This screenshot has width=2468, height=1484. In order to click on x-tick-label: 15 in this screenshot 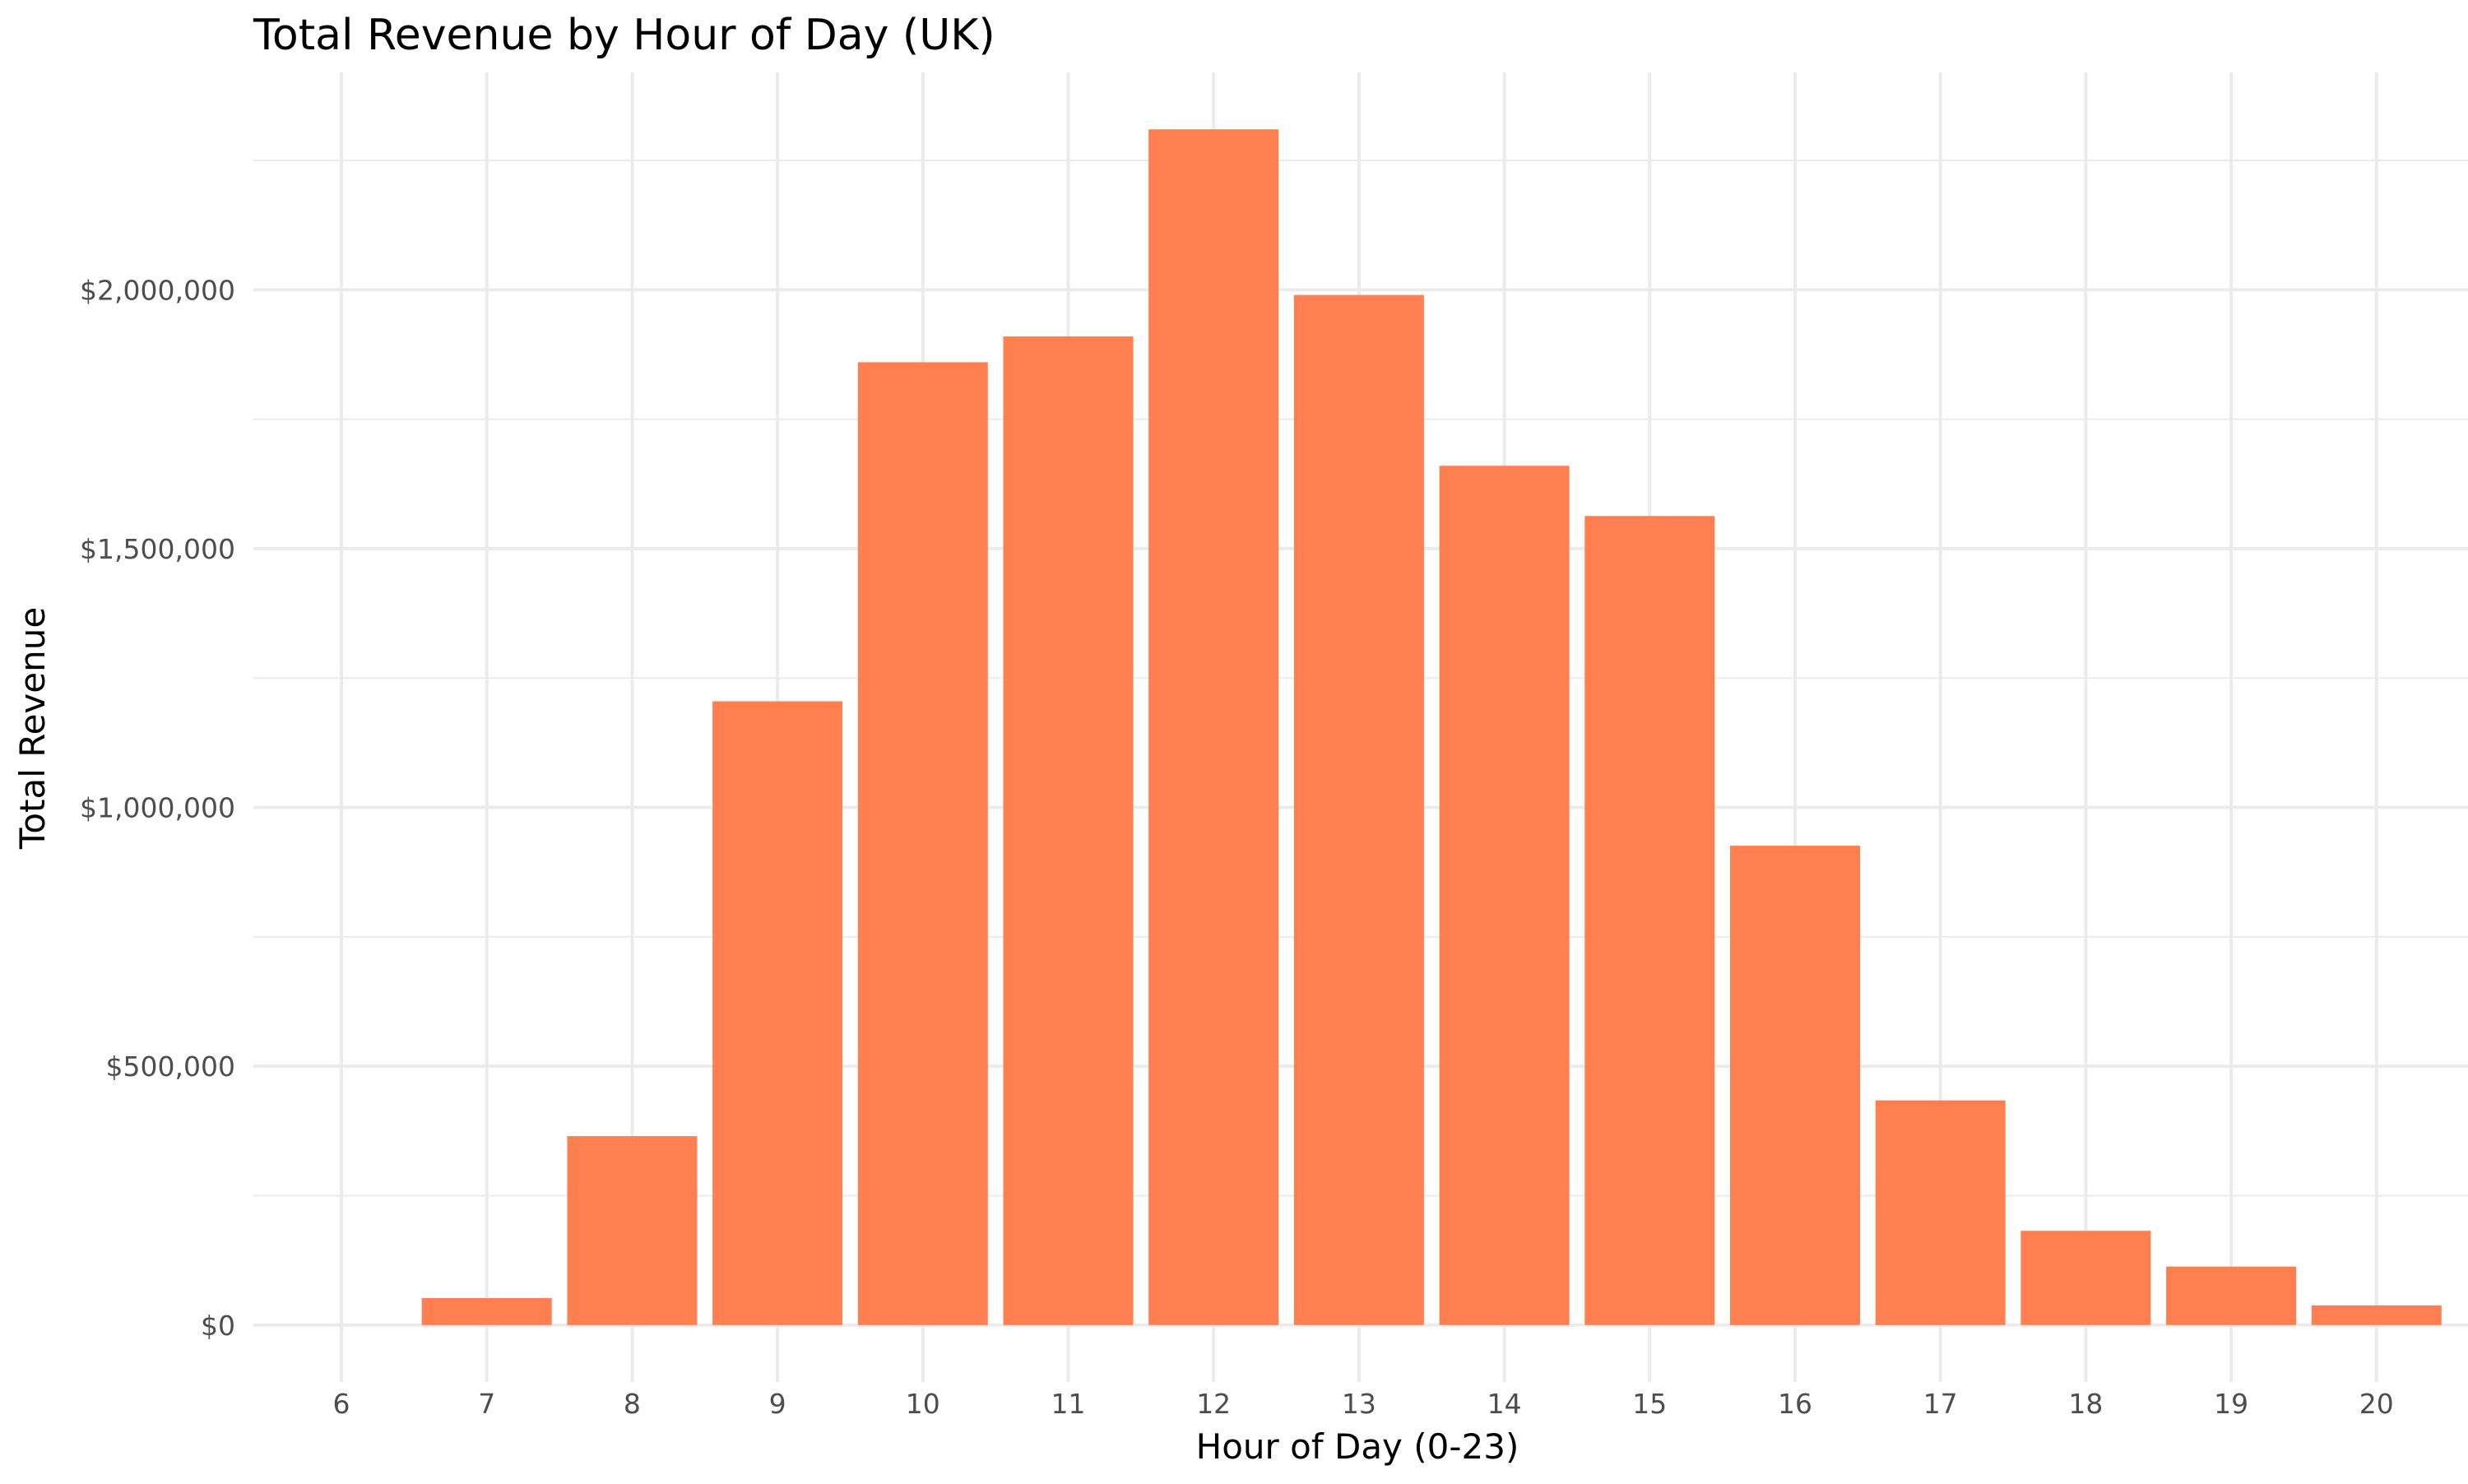, I will do `click(1649, 1404)`.